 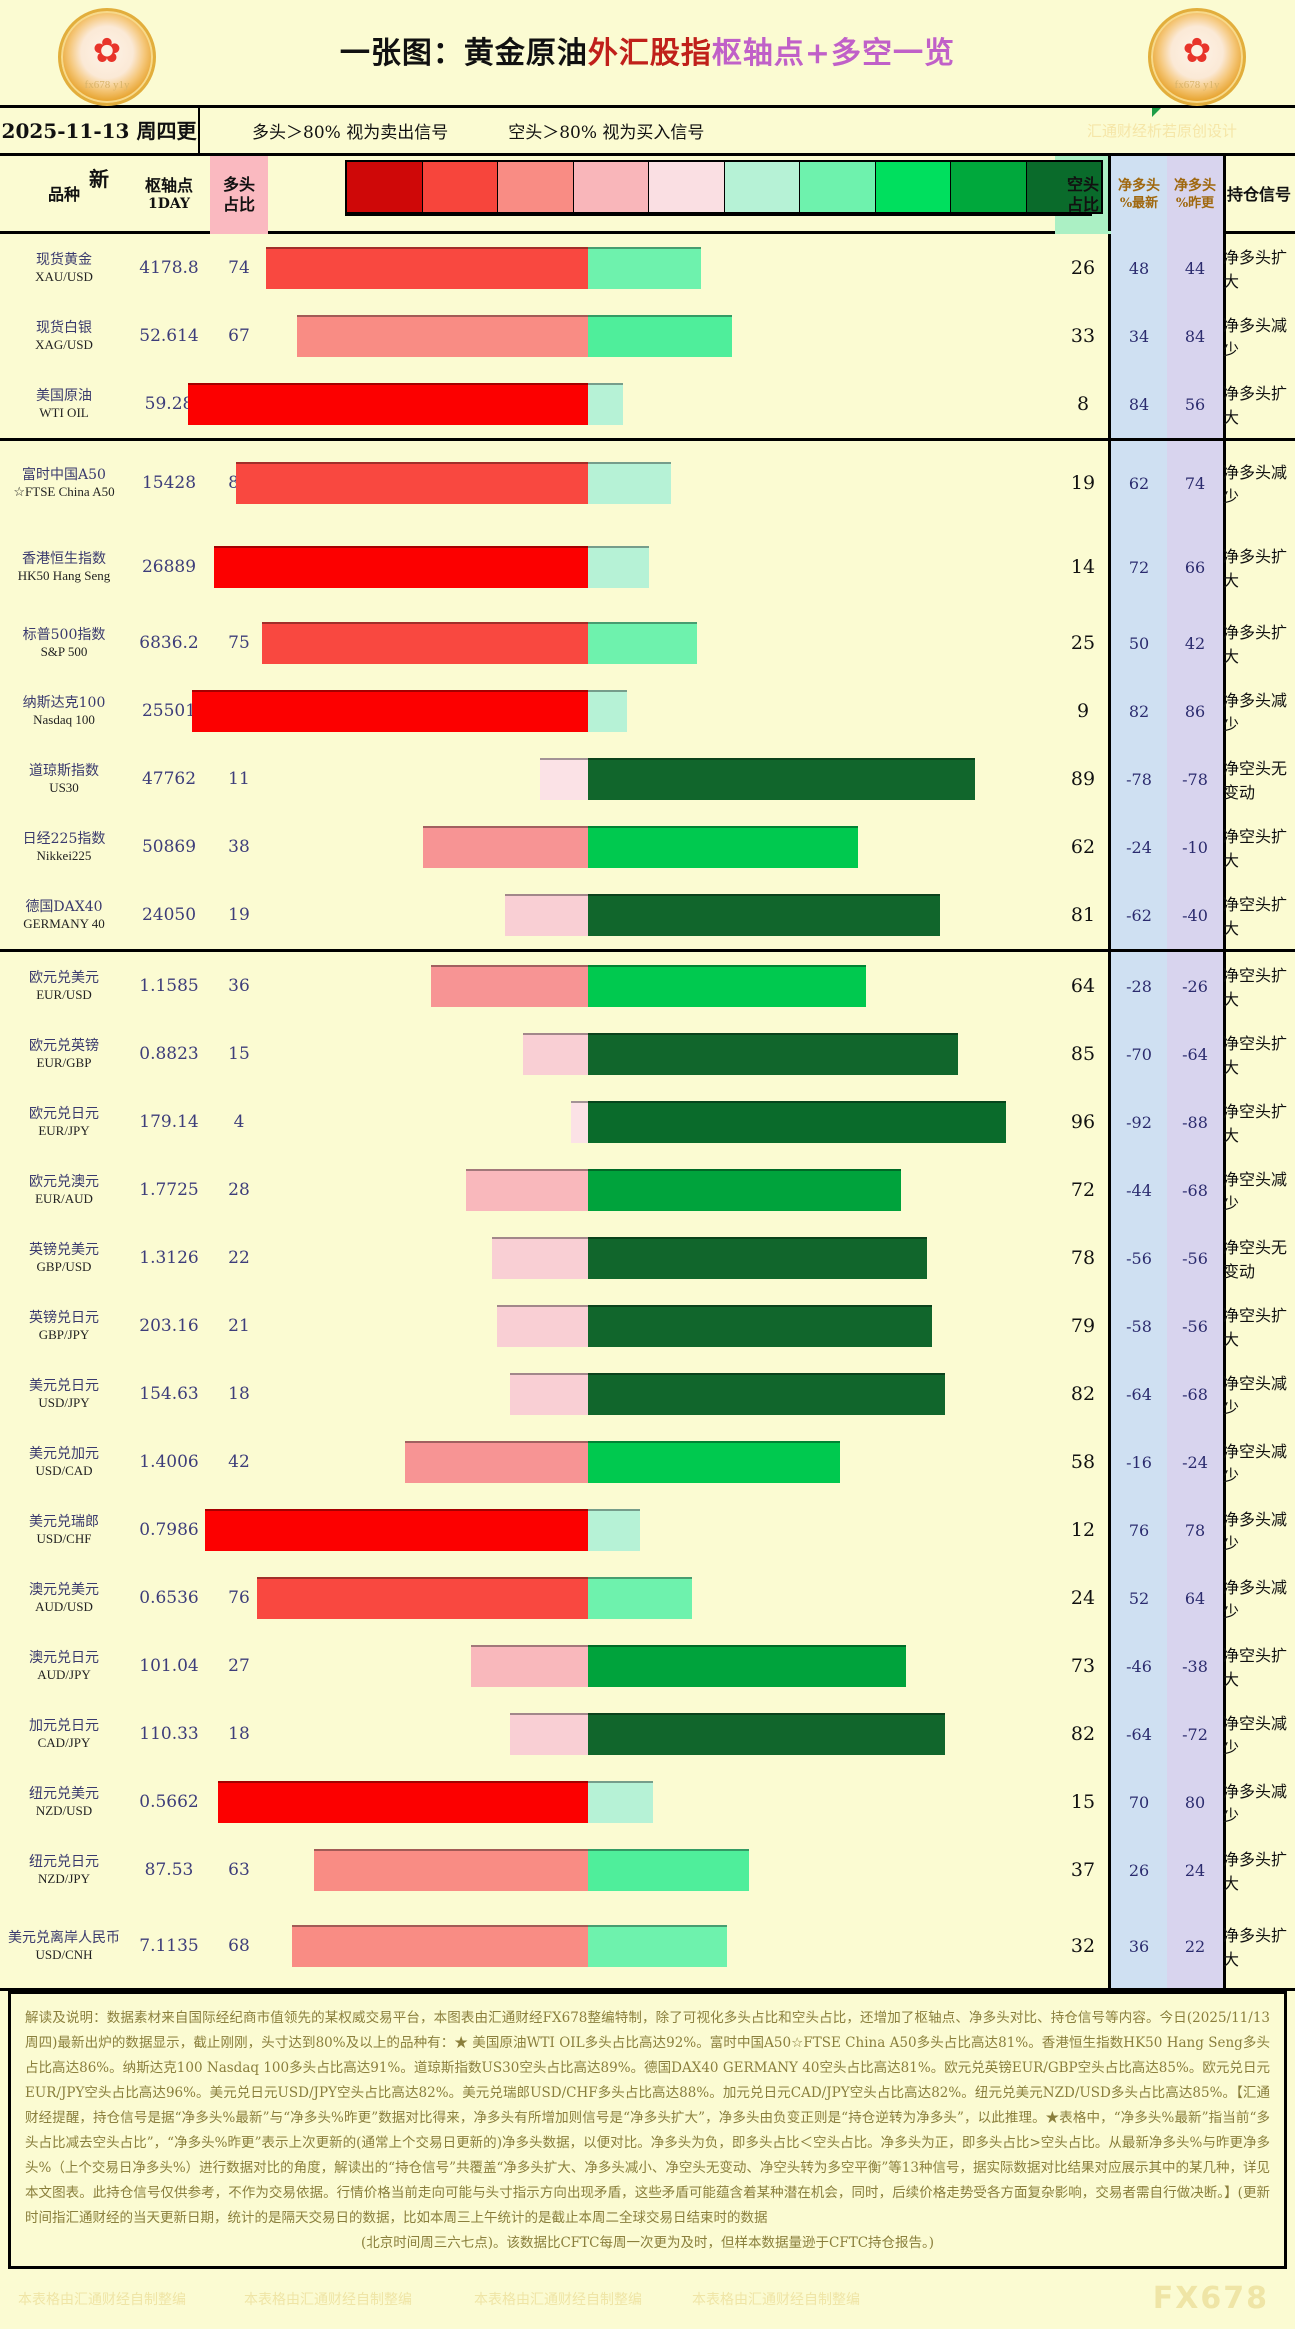 What do you see at coordinates (239, 195) in the screenshot?
I see `header-long: 多头 占比` at bounding box center [239, 195].